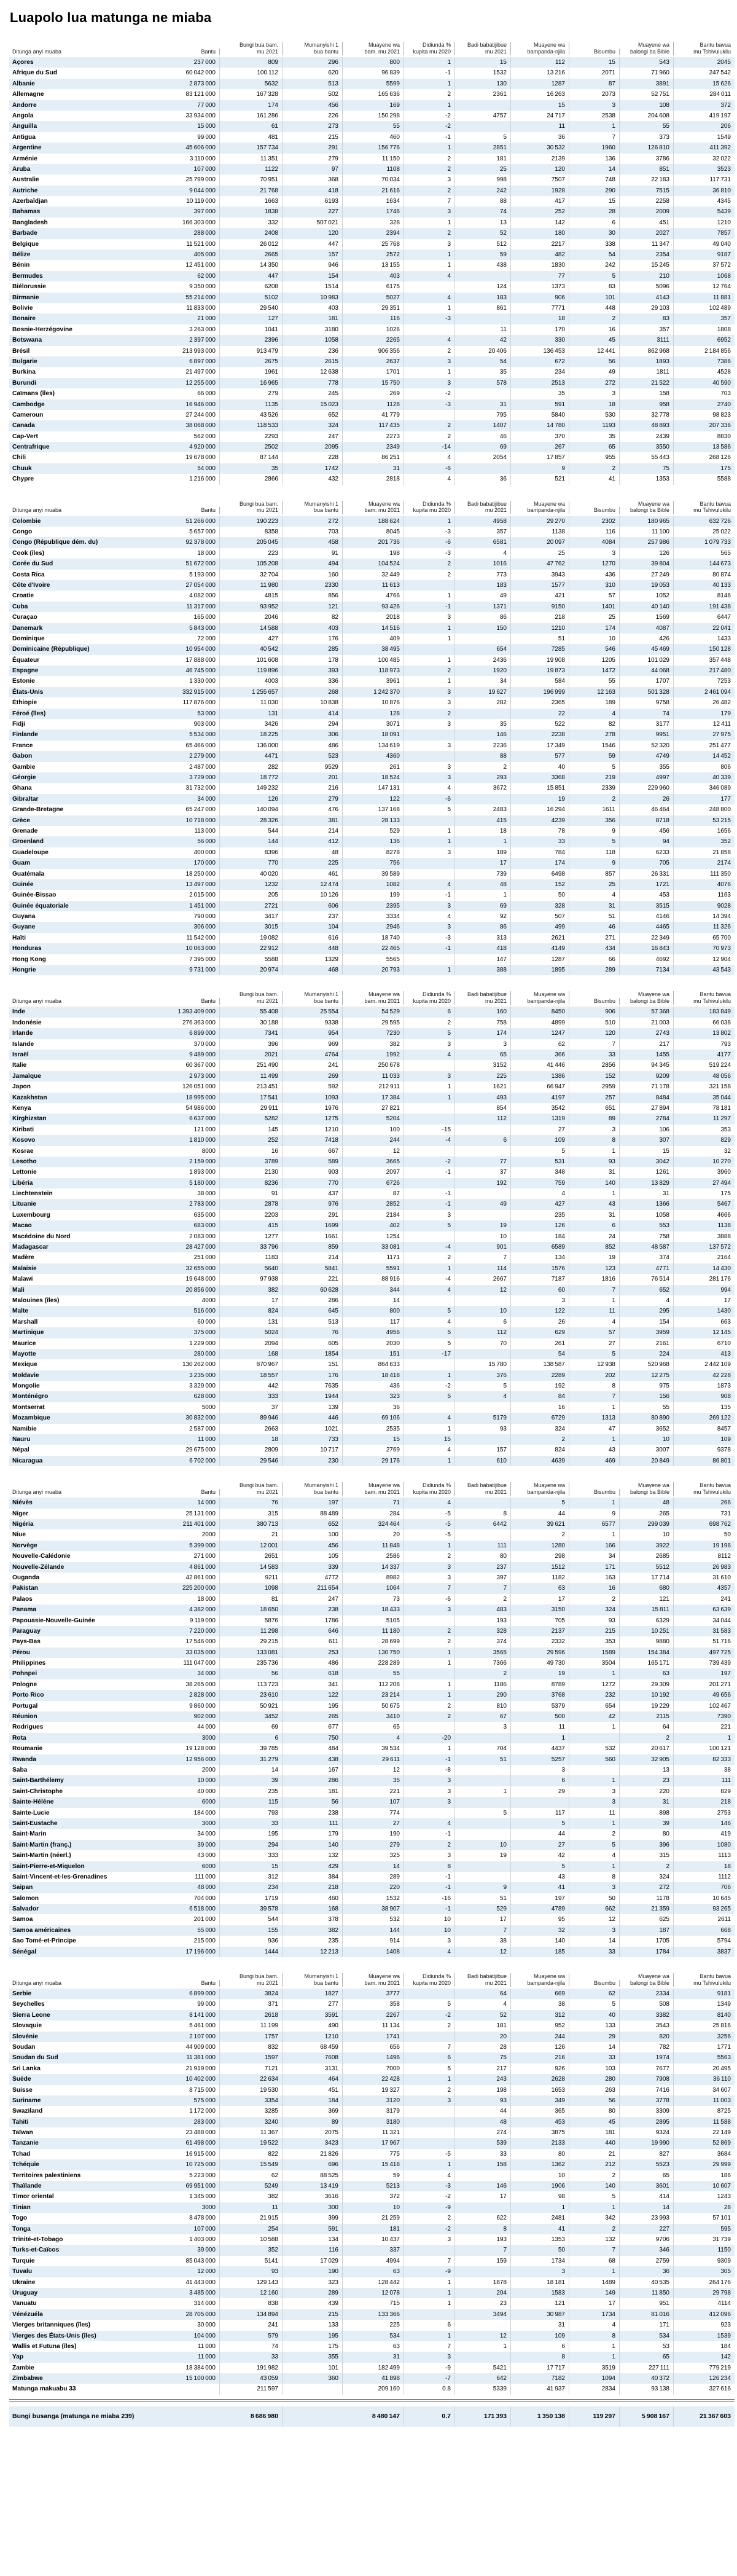 The width and height of the screenshot is (737, 2576). What do you see at coordinates (251, 1855) in the screenshot?
I see `value-cell: 333` at bounding box center [251, 1855].